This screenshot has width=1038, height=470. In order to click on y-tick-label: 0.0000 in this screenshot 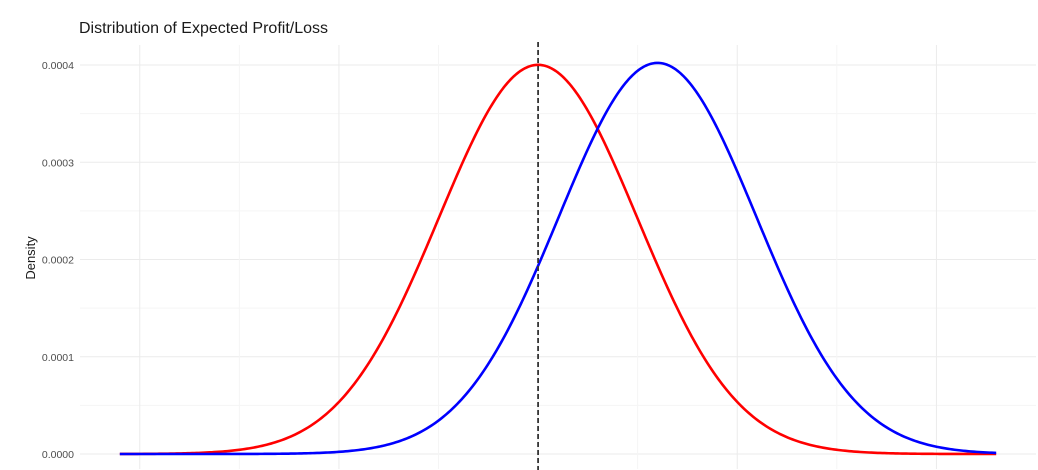, I will do `click(58, 455)`.